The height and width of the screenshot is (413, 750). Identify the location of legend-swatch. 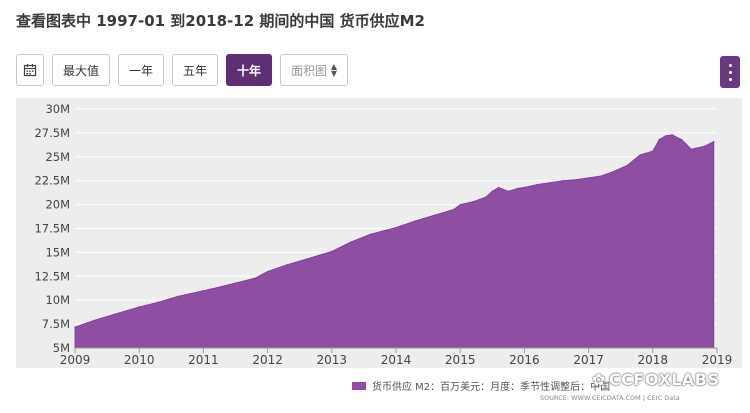
(359, 385).